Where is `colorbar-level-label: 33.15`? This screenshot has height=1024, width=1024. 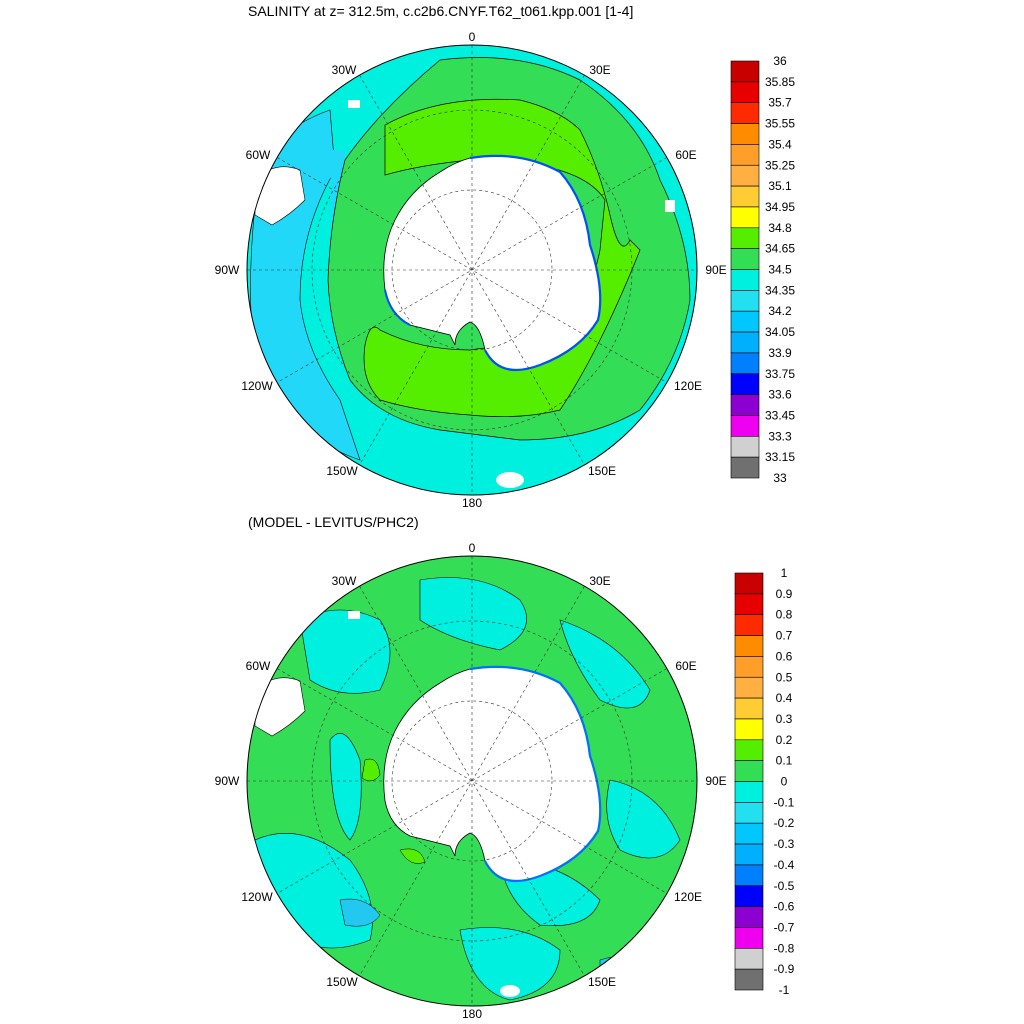
colorbar-level-label: 33.15 is located at coordinates (780, 457).